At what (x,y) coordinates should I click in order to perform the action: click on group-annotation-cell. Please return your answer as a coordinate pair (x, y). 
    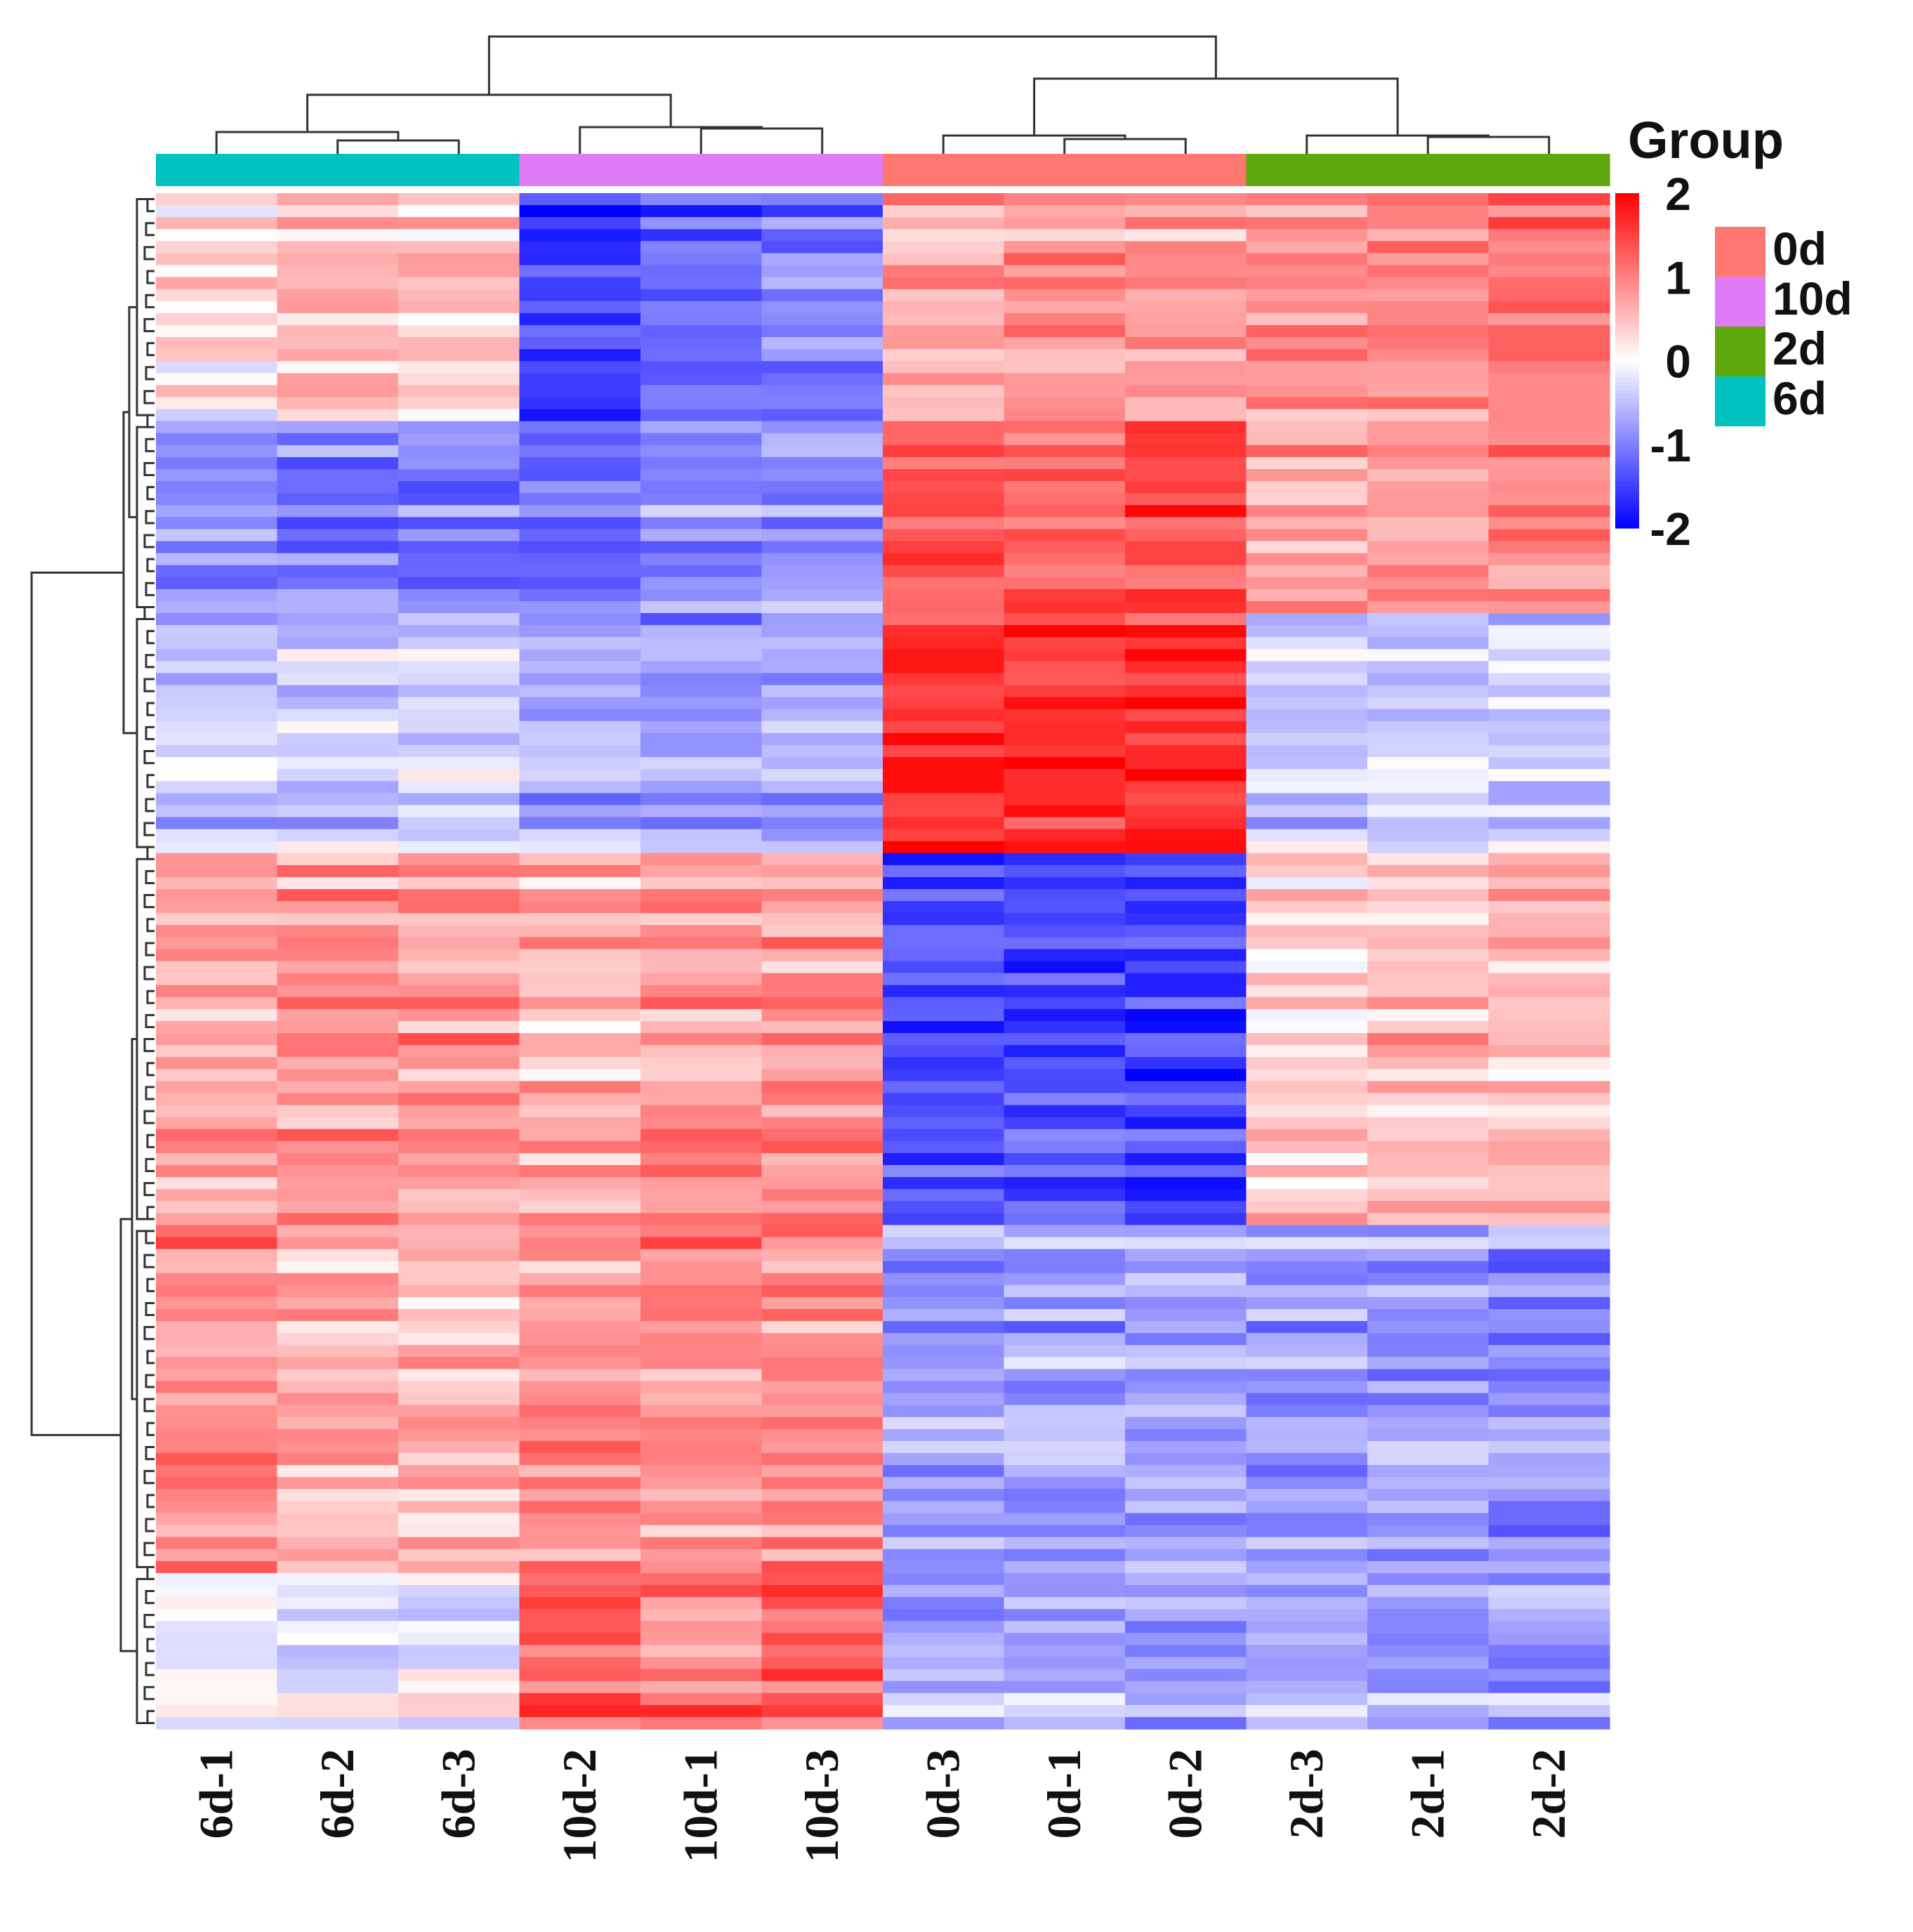
    Looking at the image, I should click on (217, 170).